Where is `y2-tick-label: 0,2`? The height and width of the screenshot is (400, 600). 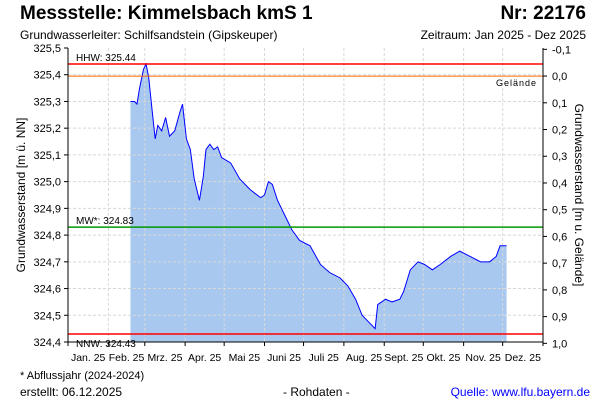 y2-tick-label: 0,2 is located at coordinates (559, 131).